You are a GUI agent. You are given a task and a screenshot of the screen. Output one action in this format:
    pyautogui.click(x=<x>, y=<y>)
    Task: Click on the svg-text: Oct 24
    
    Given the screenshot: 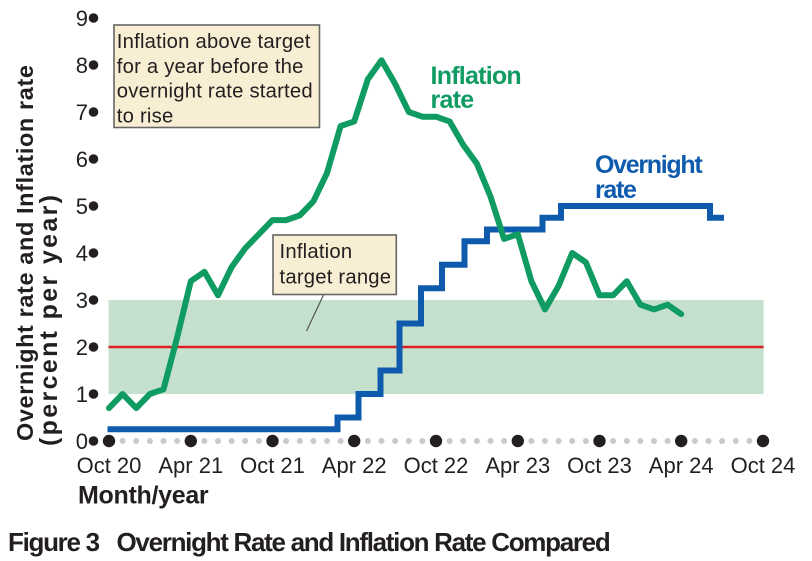 What is the action you would take?
    pyautogui.click(x=763, y=465)
    